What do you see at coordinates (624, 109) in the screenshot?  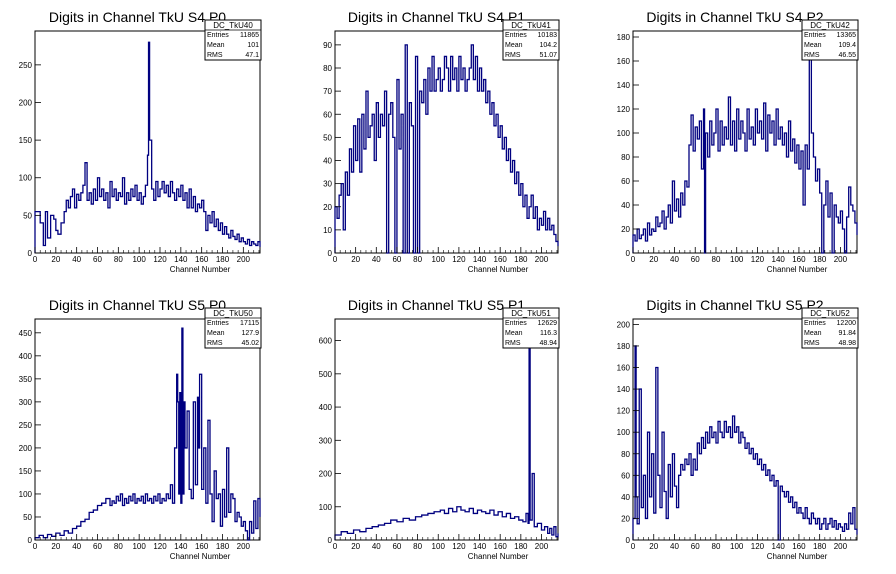 I see `y-tick-label: 120` at bounding box center [624, 109].